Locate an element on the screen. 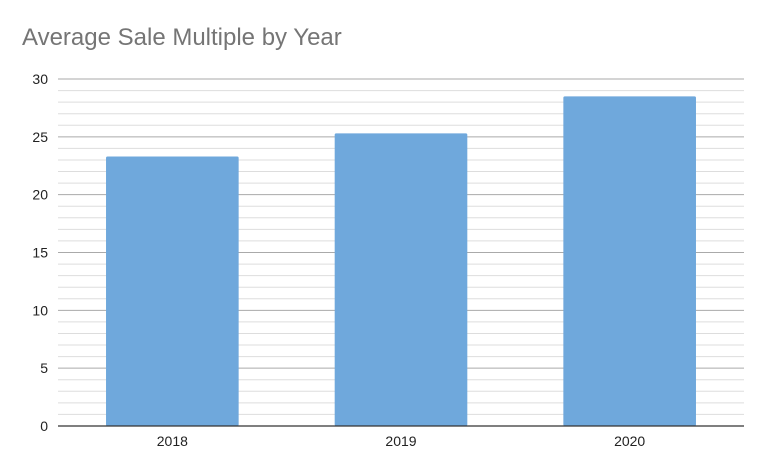  x-tick-label: 2018 is located at coordinates (172, 441).